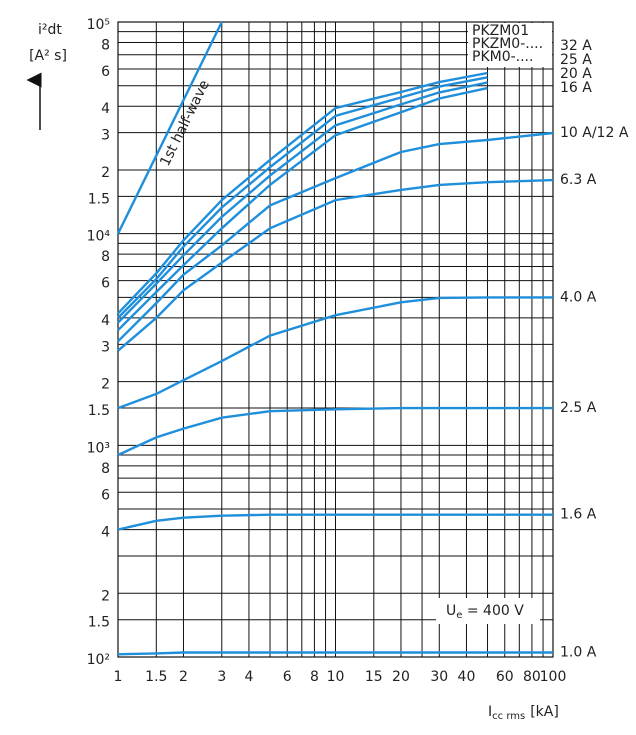 The image size is (636, 735). I want to click on series-label: 1.6 A, so click(578, 515).